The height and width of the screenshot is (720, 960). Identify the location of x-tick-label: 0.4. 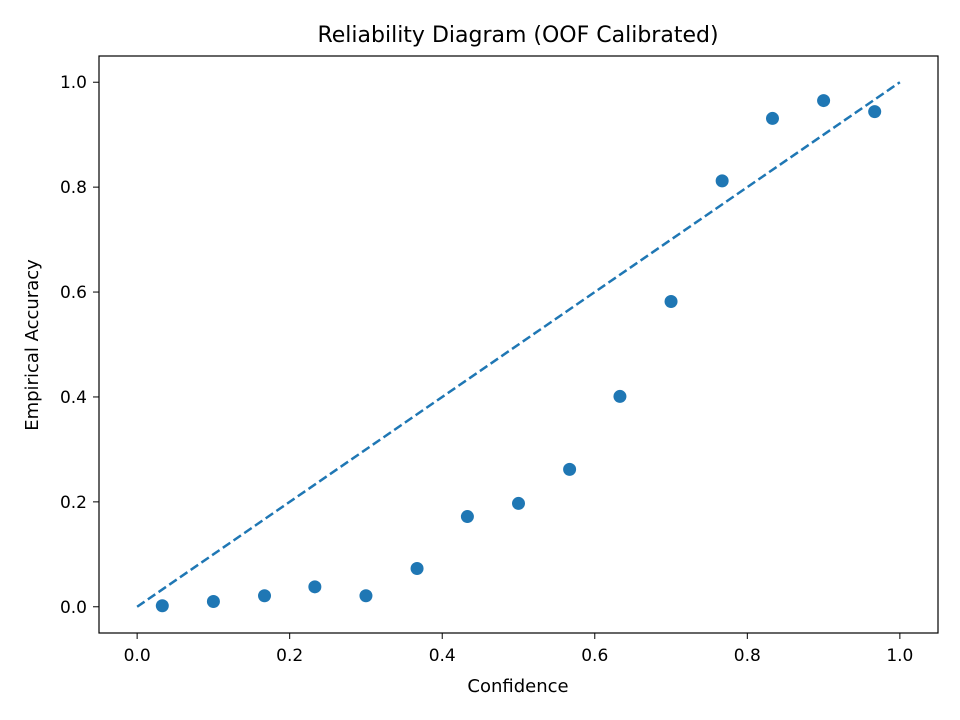
(442, 656).